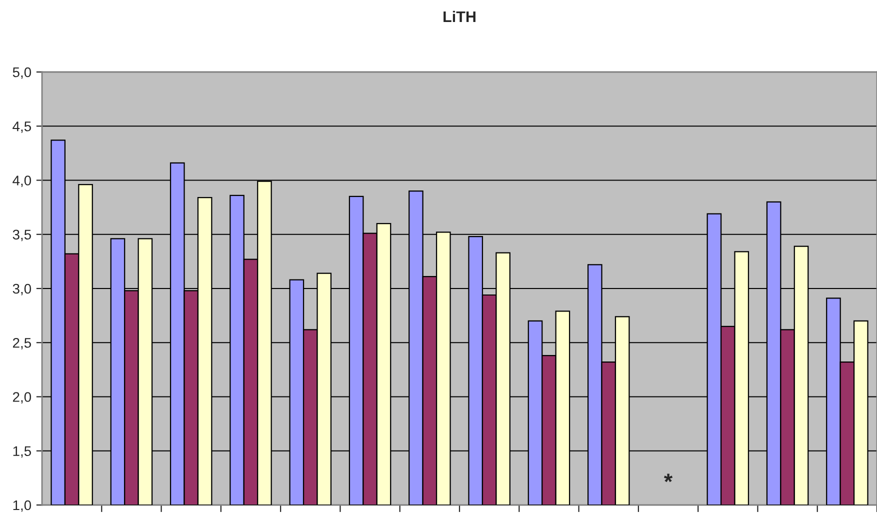 The height and width of the screenshot is (514, 877). I want to click on chart-title: LiTH, so click(460, 16).